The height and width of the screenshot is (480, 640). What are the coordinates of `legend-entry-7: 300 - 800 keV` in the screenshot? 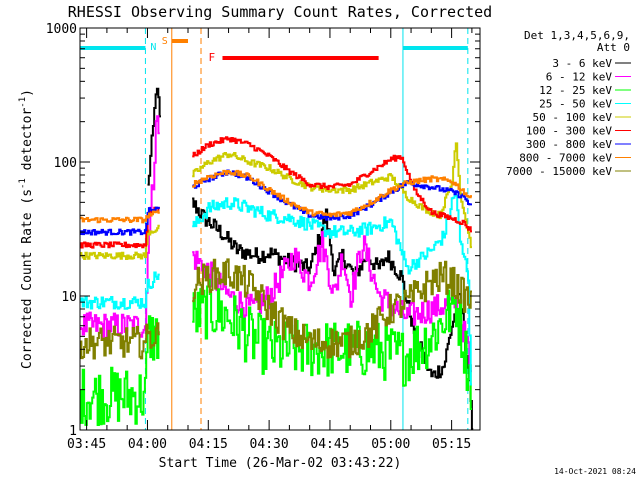 It's located at (569, 144).